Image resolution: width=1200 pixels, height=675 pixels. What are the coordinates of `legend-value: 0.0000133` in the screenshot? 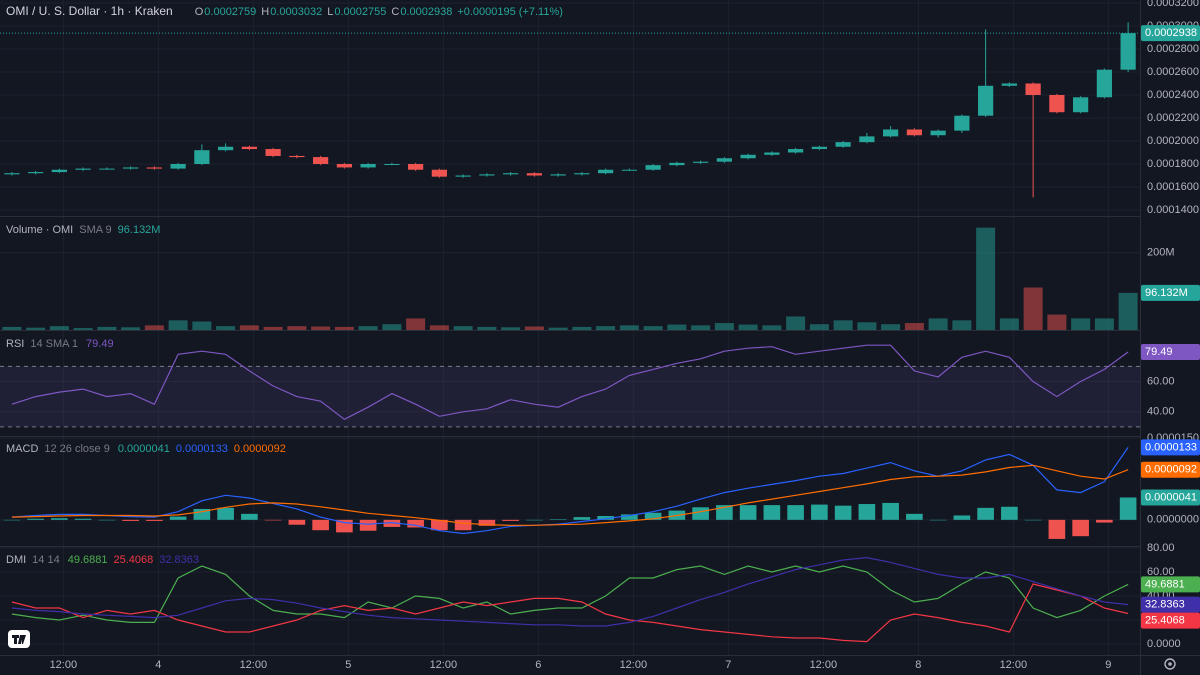 It's located at (202, 449).